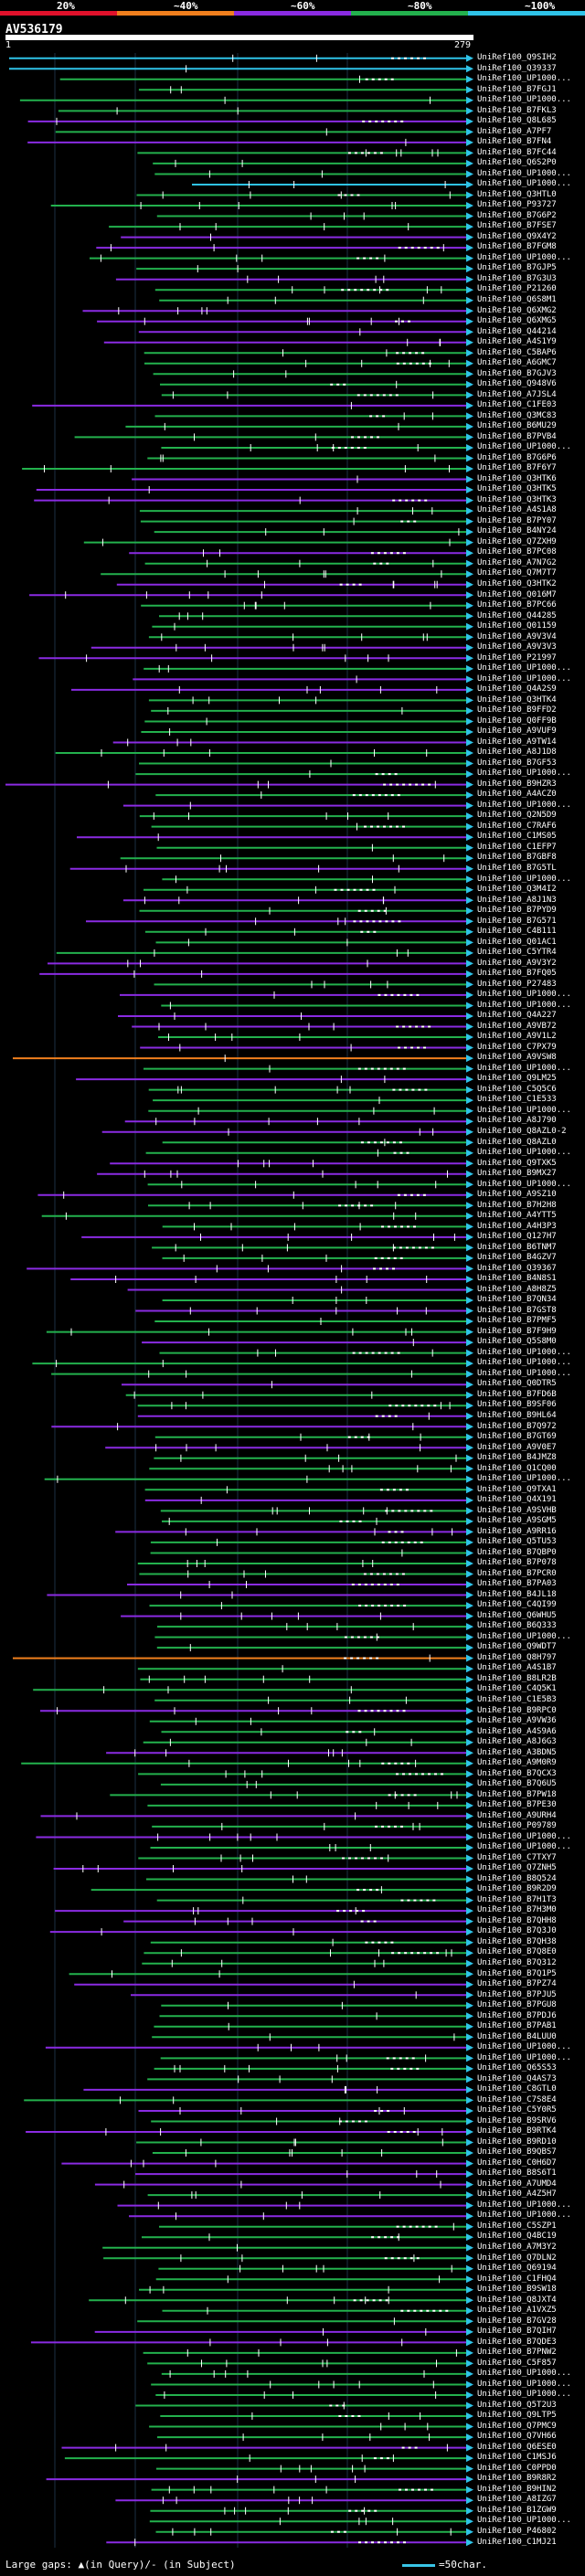 This screenshot has height=2576, width=585. What do you see at coordinates (517, 289) in the screenshot?
I see `hit-label: UniRef100_P21260` at bounding box center [517, 289].